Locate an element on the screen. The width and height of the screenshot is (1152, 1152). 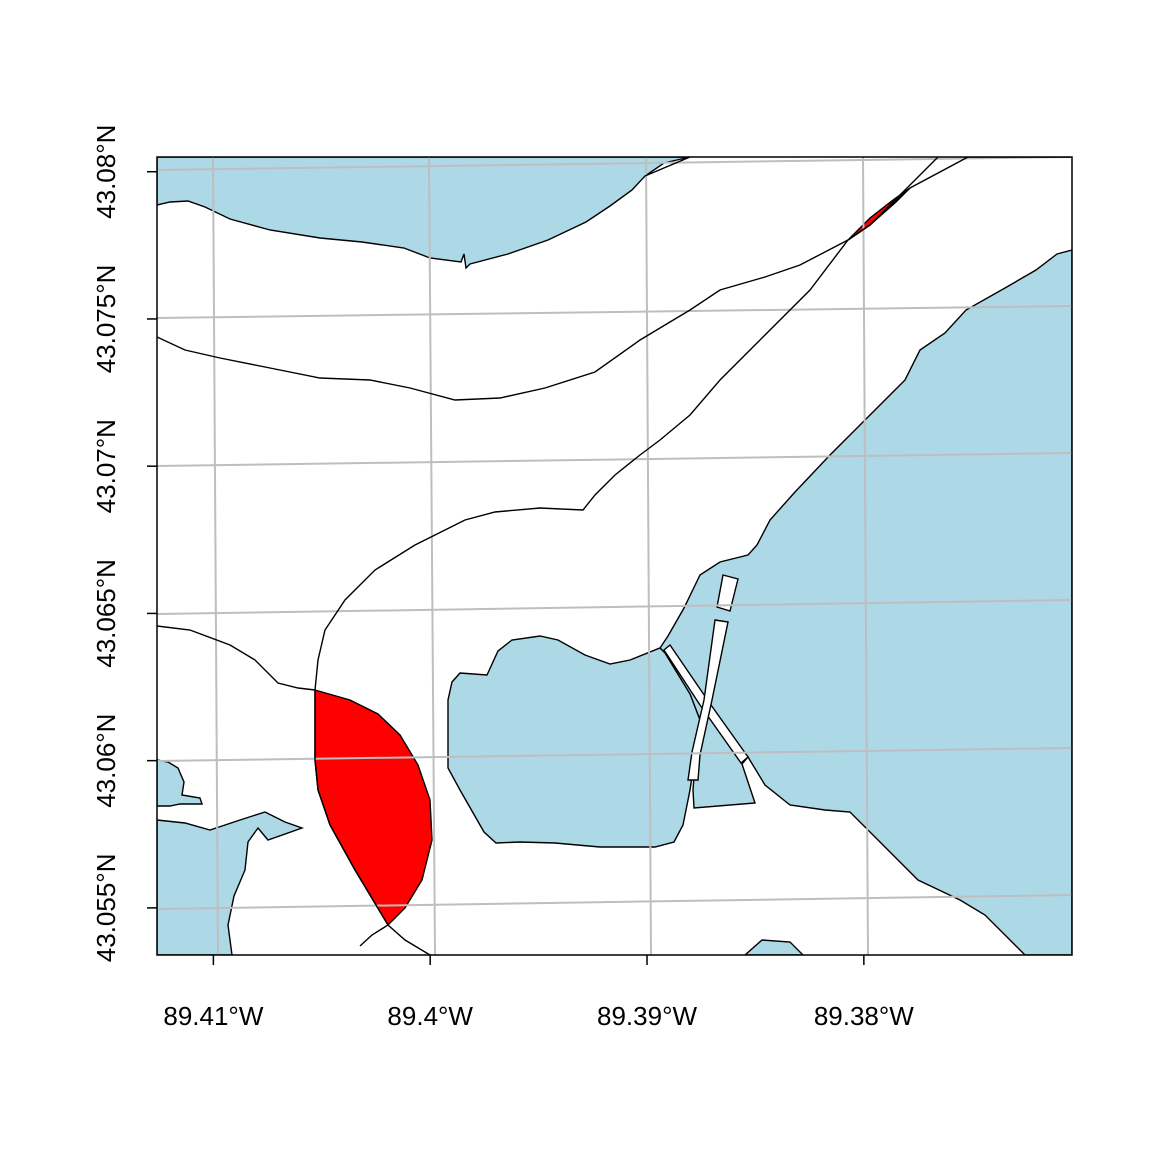
x-tick-label: 89.39°W is located at coordinates (647, 1016).